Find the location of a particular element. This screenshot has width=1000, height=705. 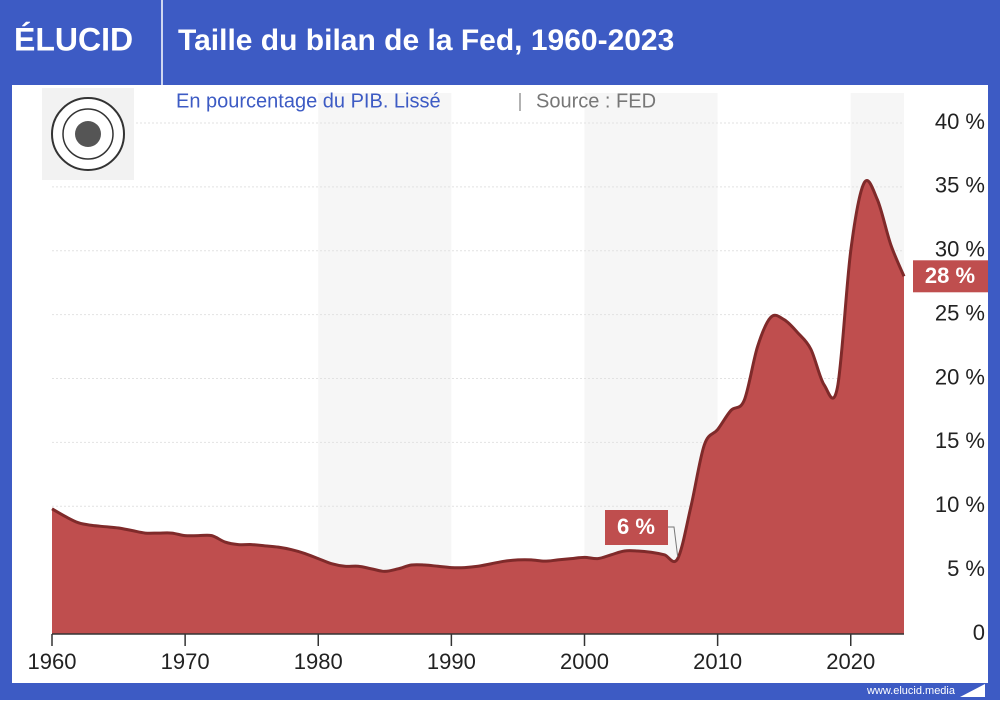

annotation-leader is located at coordinates (673, 541).